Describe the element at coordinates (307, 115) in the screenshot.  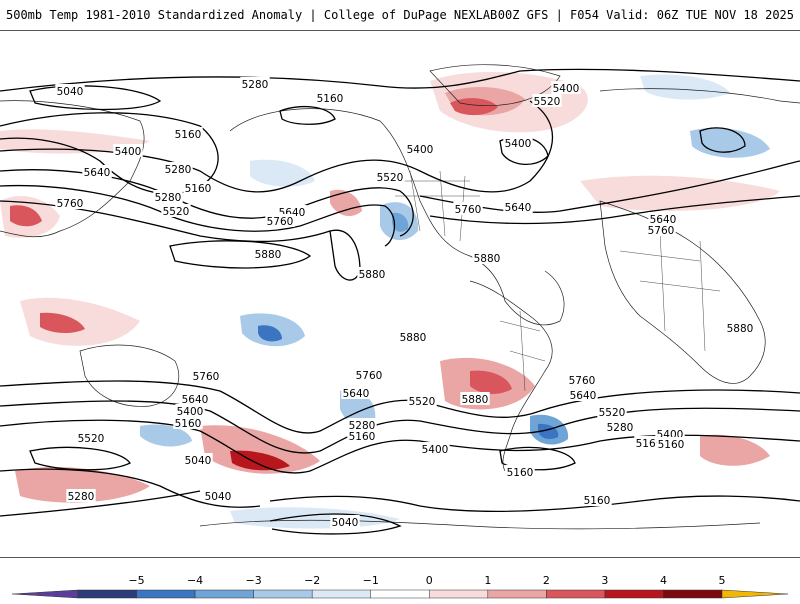
I see `contour-5160-alaska` at that location.